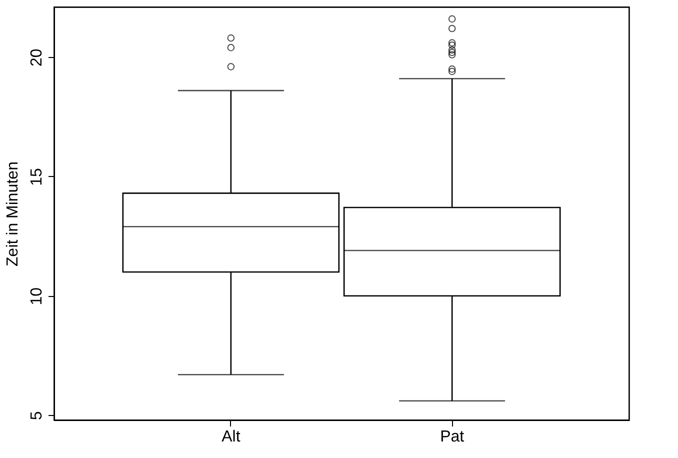  Describe the element at coordinates (37, 296) in the screenshot. I see `y-tick-label: 10` at that location.